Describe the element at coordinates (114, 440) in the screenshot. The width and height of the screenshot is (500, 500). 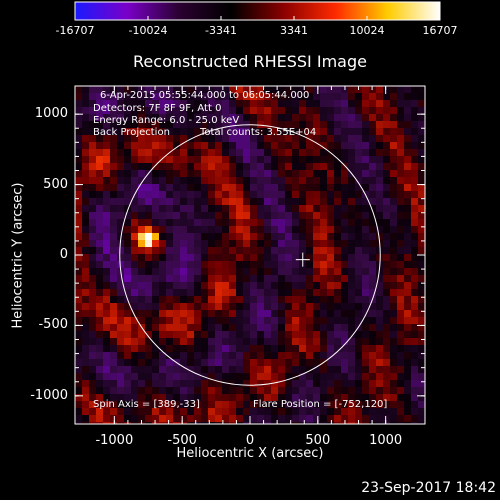
I see `x-tick-label: -1000` at that location.